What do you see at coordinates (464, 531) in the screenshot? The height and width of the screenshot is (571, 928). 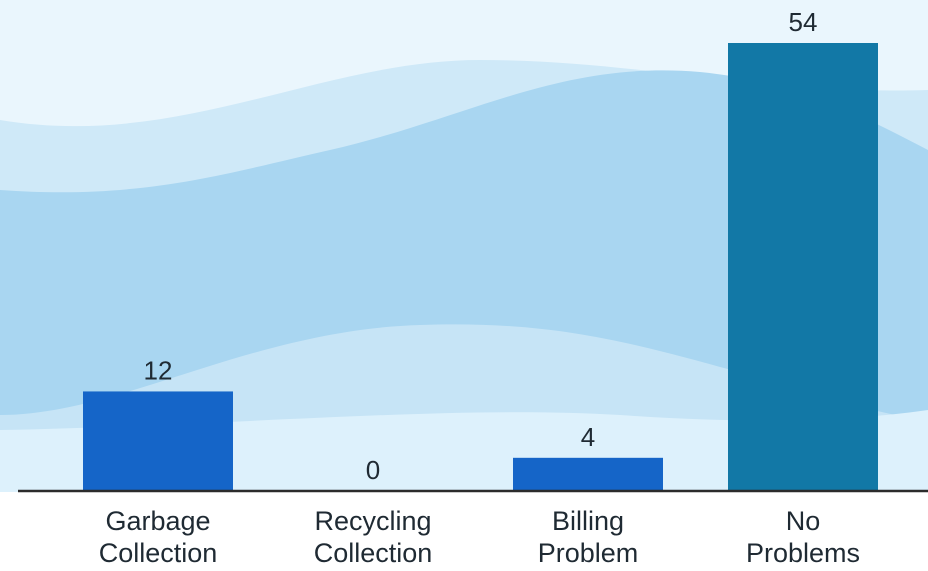 I see `background-bottom-band` at bounding box center [464, 531].